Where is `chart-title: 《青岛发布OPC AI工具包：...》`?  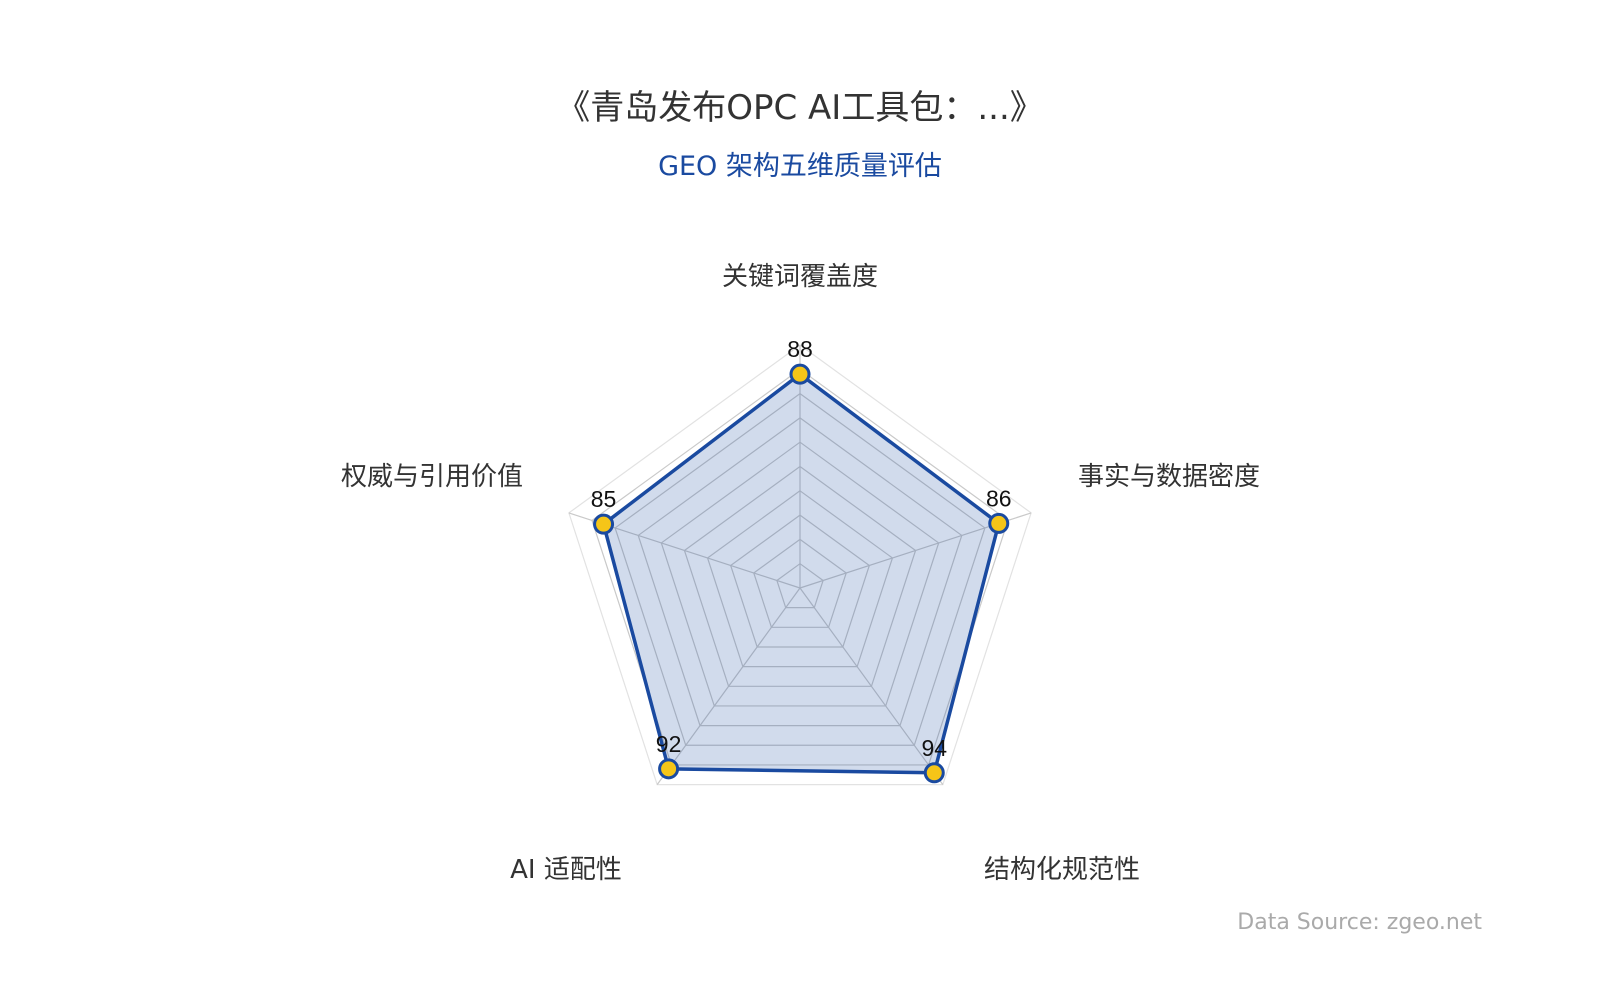
chart-title: 《青岛发布OPC AI工具包：...》 is located at coordinates (800, 108).